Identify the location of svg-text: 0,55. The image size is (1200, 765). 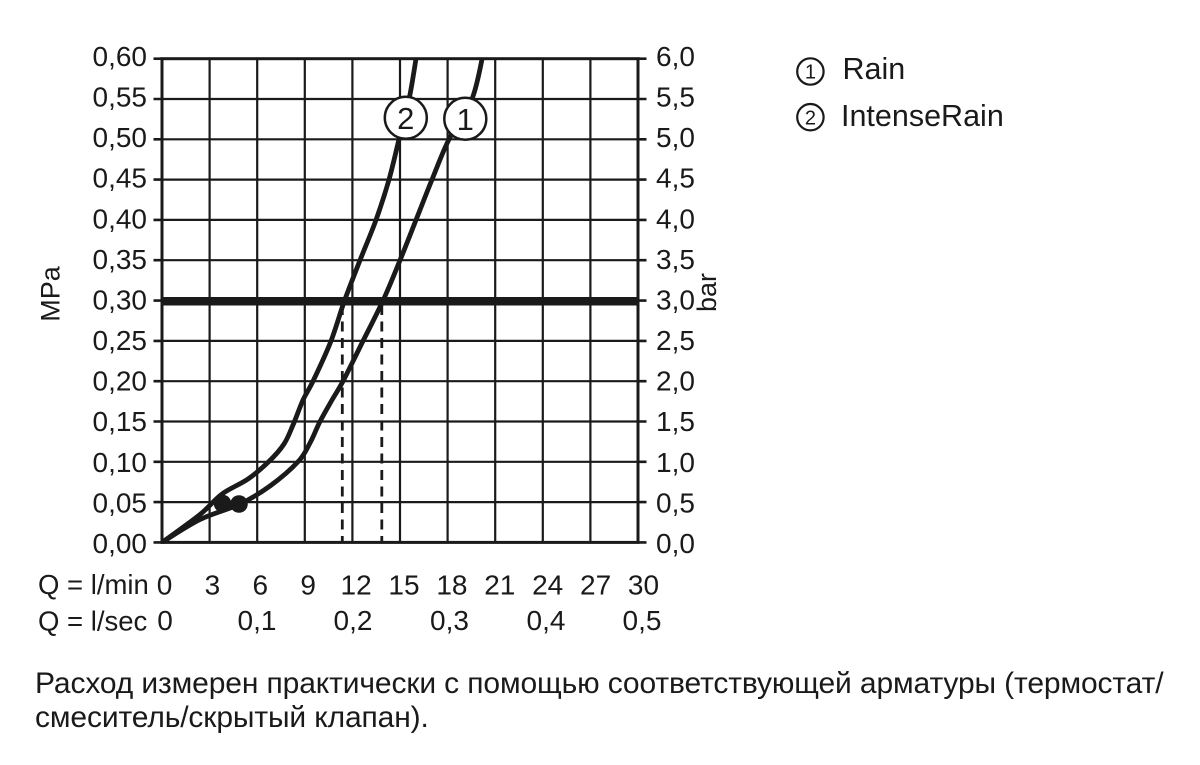
(120, 97).